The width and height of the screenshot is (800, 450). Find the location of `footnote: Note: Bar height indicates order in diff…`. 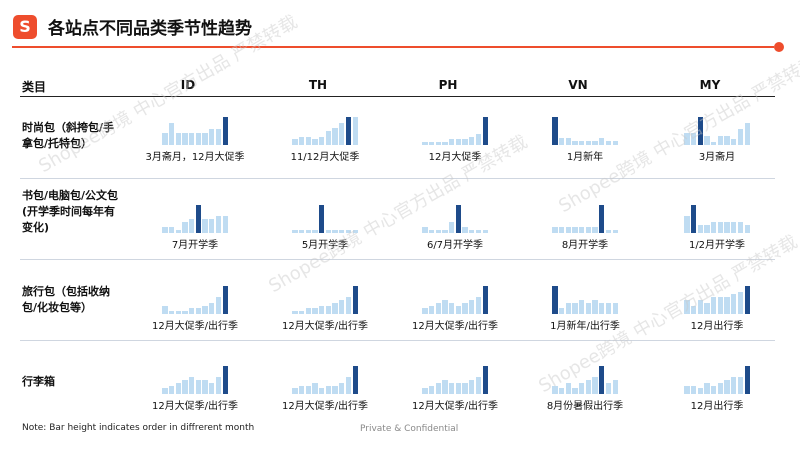

footnote: Note: Bar height indicates order in diff… is located at coordinates (138, 428).